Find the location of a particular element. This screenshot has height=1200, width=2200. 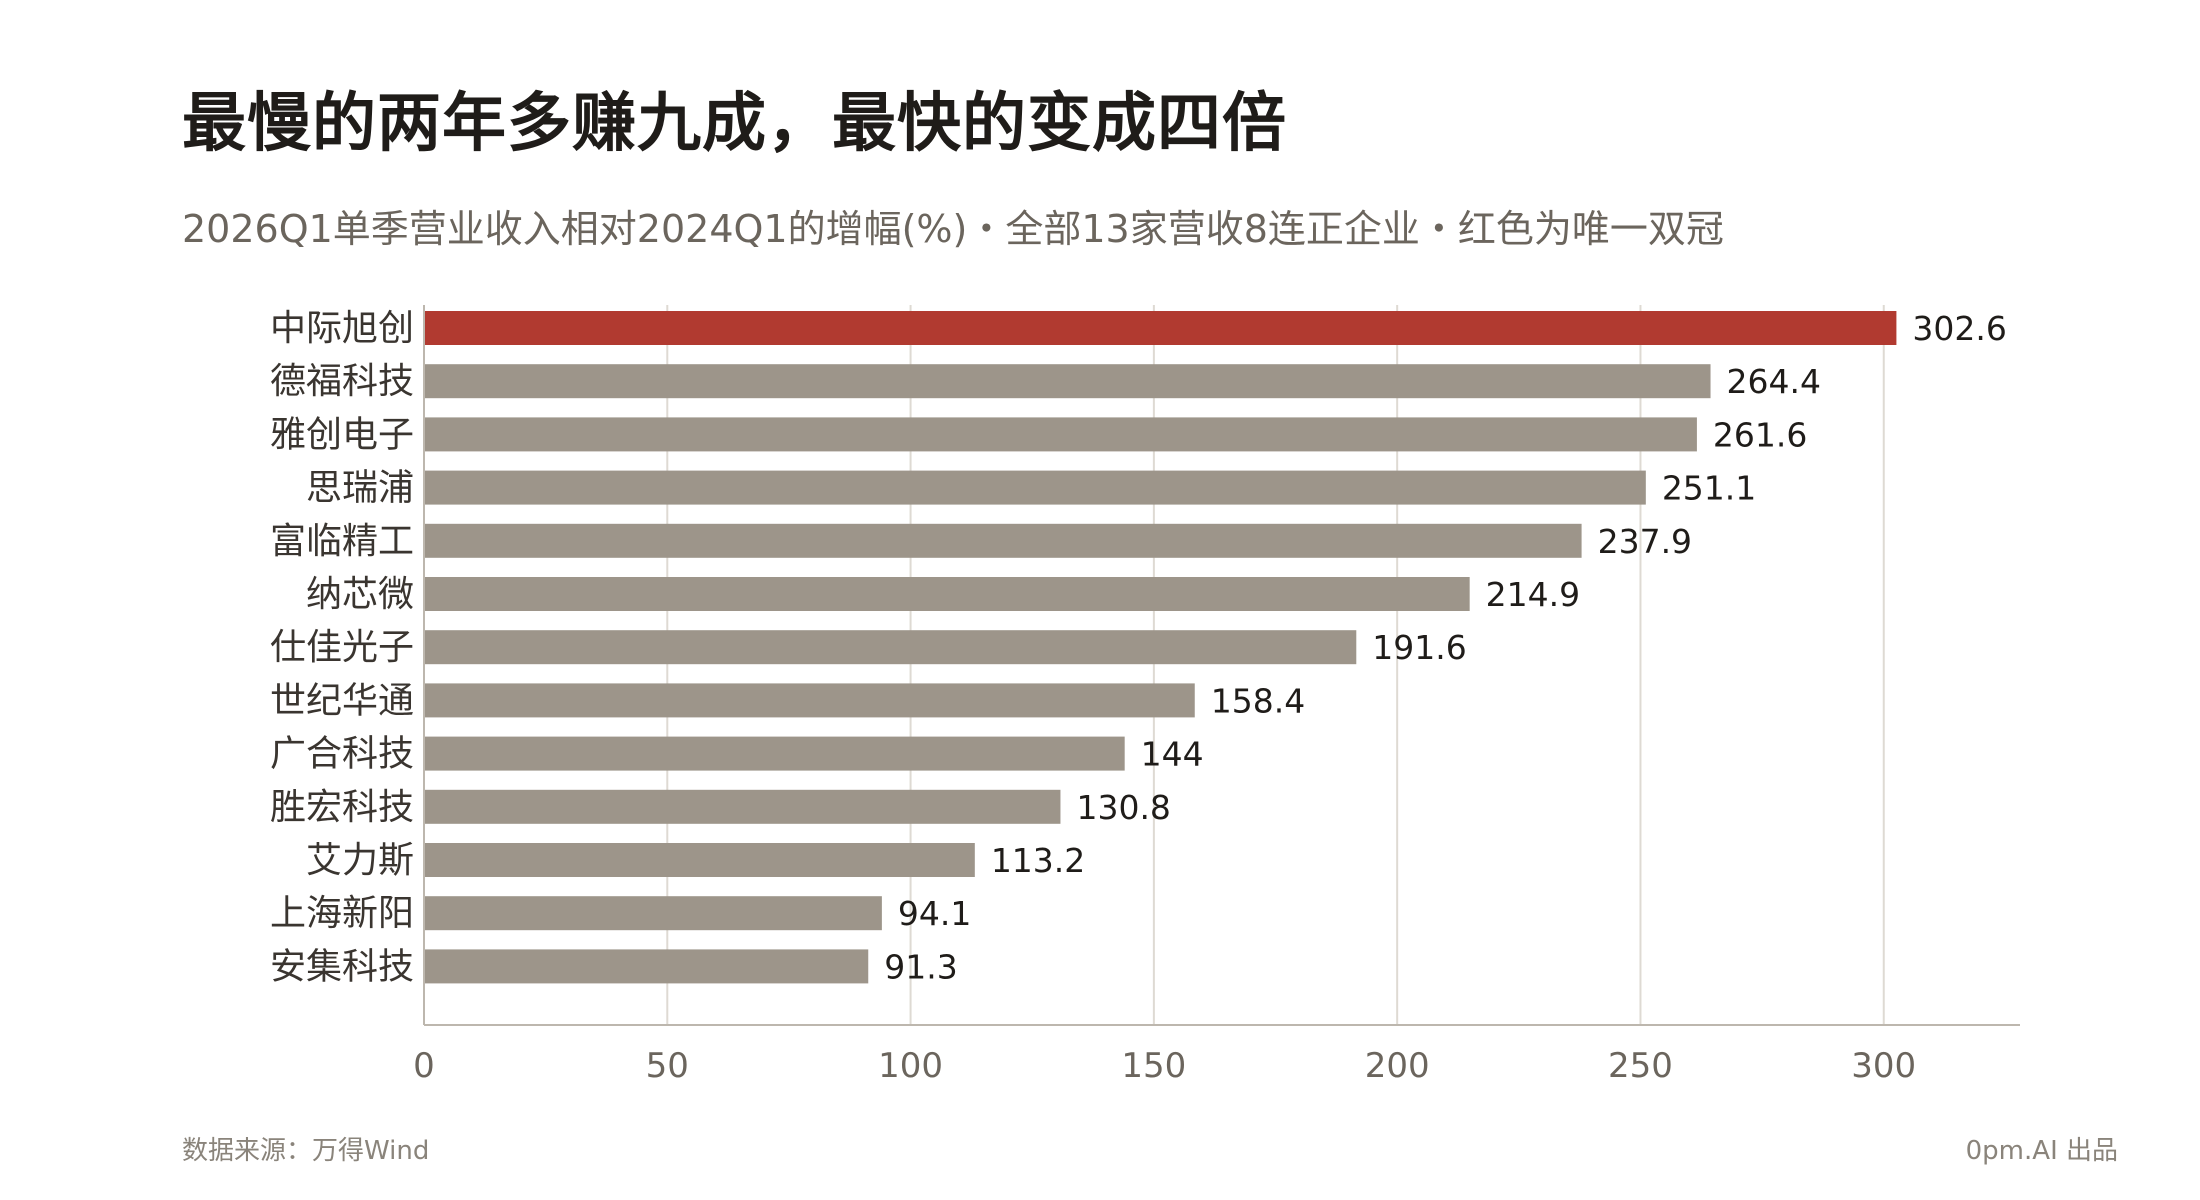

category-label: 中际旭创 is located at coordinates (342, 328).